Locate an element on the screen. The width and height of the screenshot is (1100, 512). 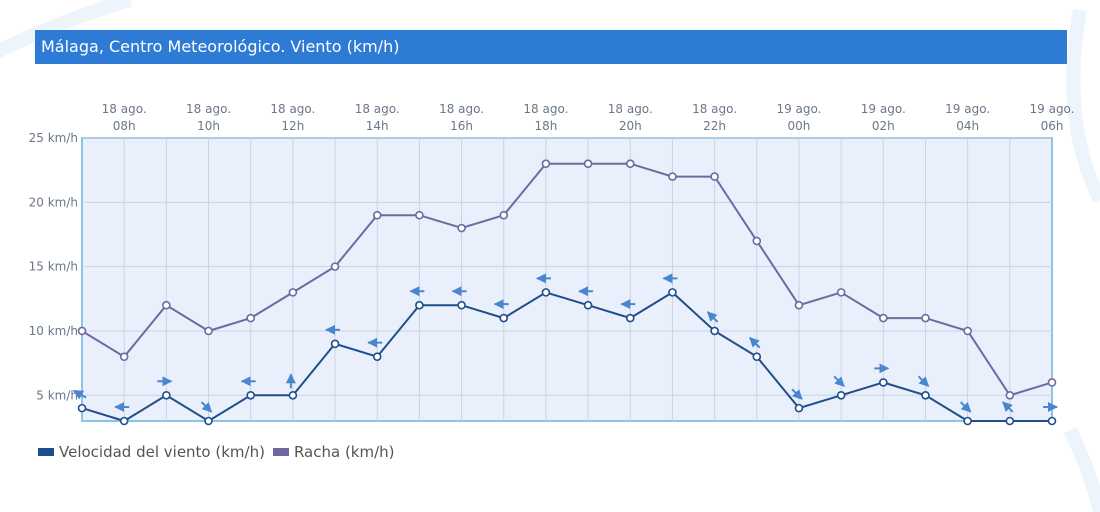
legend-swatch-wind is located at coordinates (46, 452).